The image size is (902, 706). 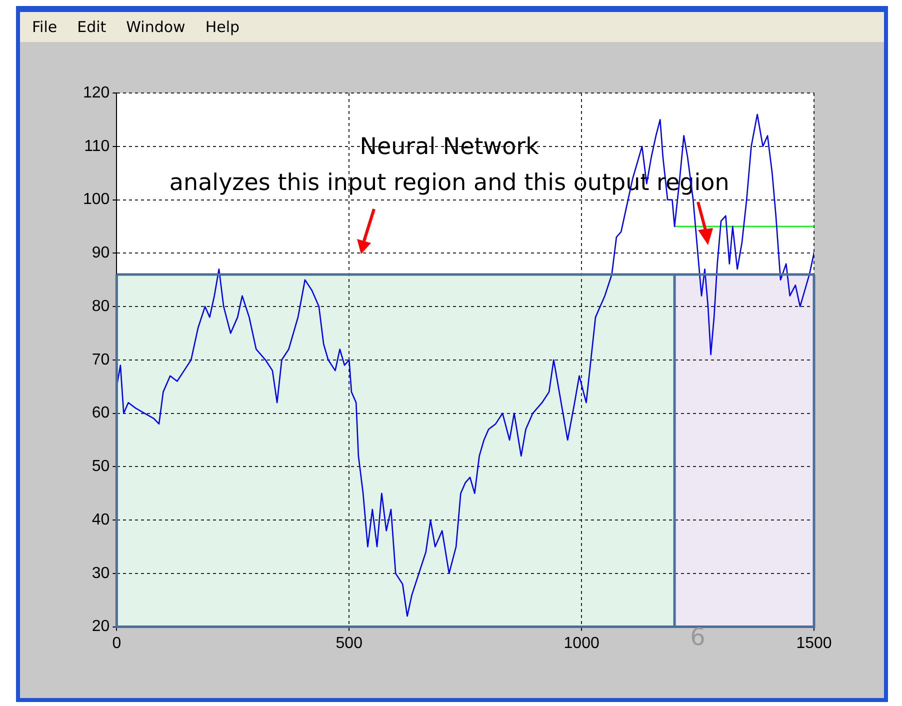 What do you see at coordinates (698, 637) in the screenshot?
I see `annotation: 6` at bounding box center [698, 637].